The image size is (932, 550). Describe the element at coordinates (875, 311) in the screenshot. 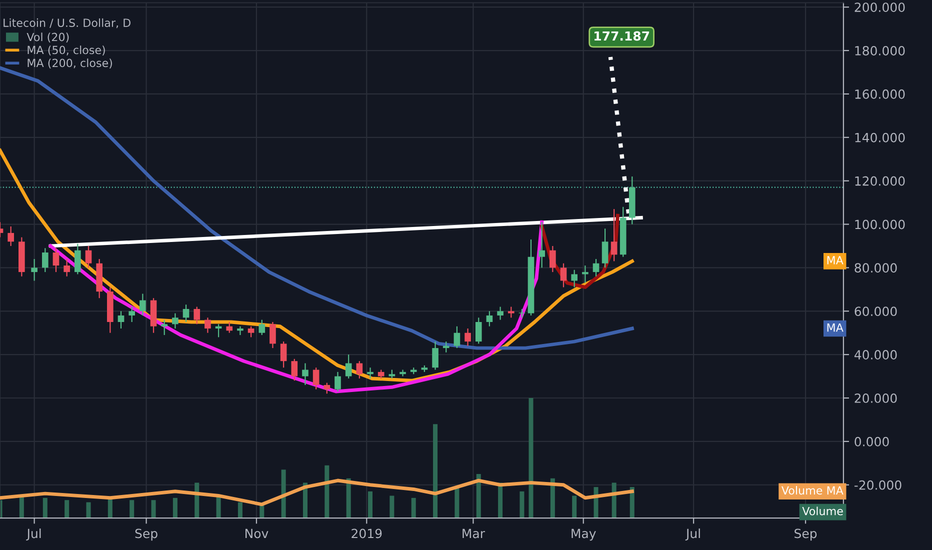

I see `y-tick-label: 60.000` at that location.